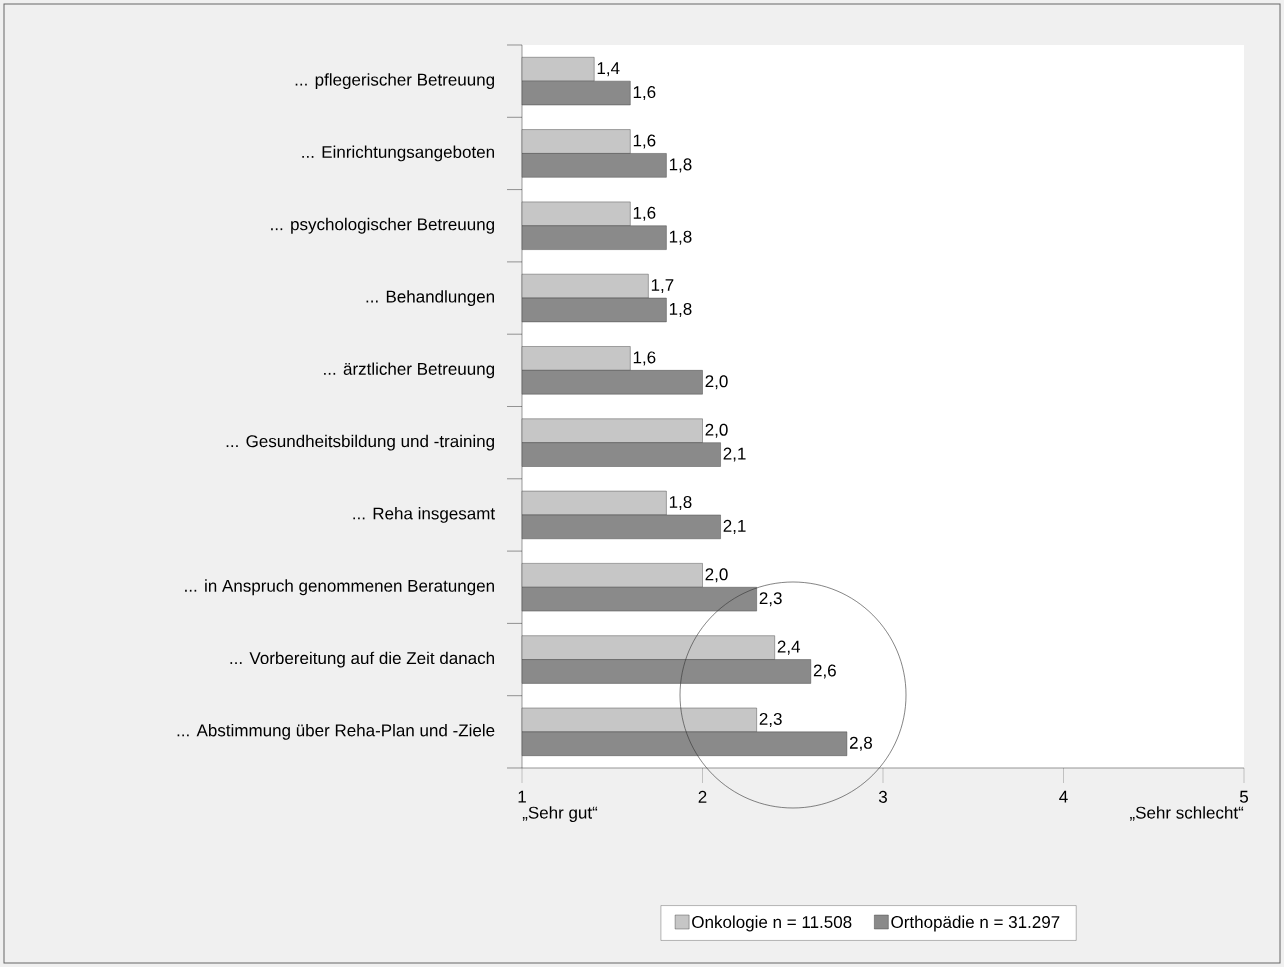 This screenshot has height=967, width=1284. Describe the element at coordinates (395, 81) in the screenshot. I see `y-tick-label: ... pflegerischer Betreuung` at that location.